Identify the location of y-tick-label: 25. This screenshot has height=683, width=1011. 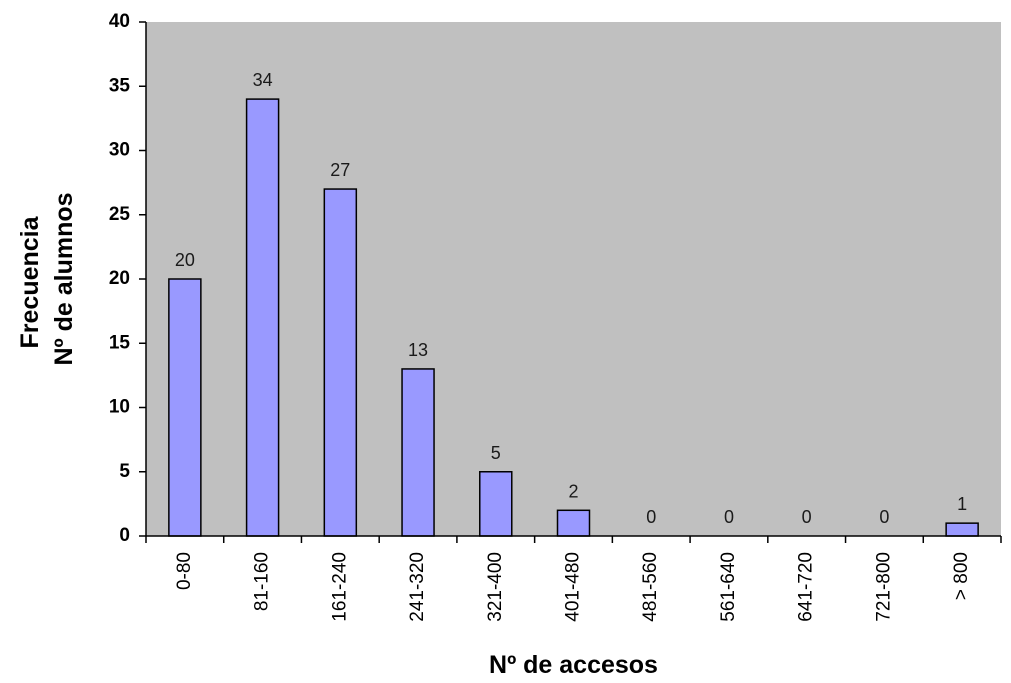
(120, 214).